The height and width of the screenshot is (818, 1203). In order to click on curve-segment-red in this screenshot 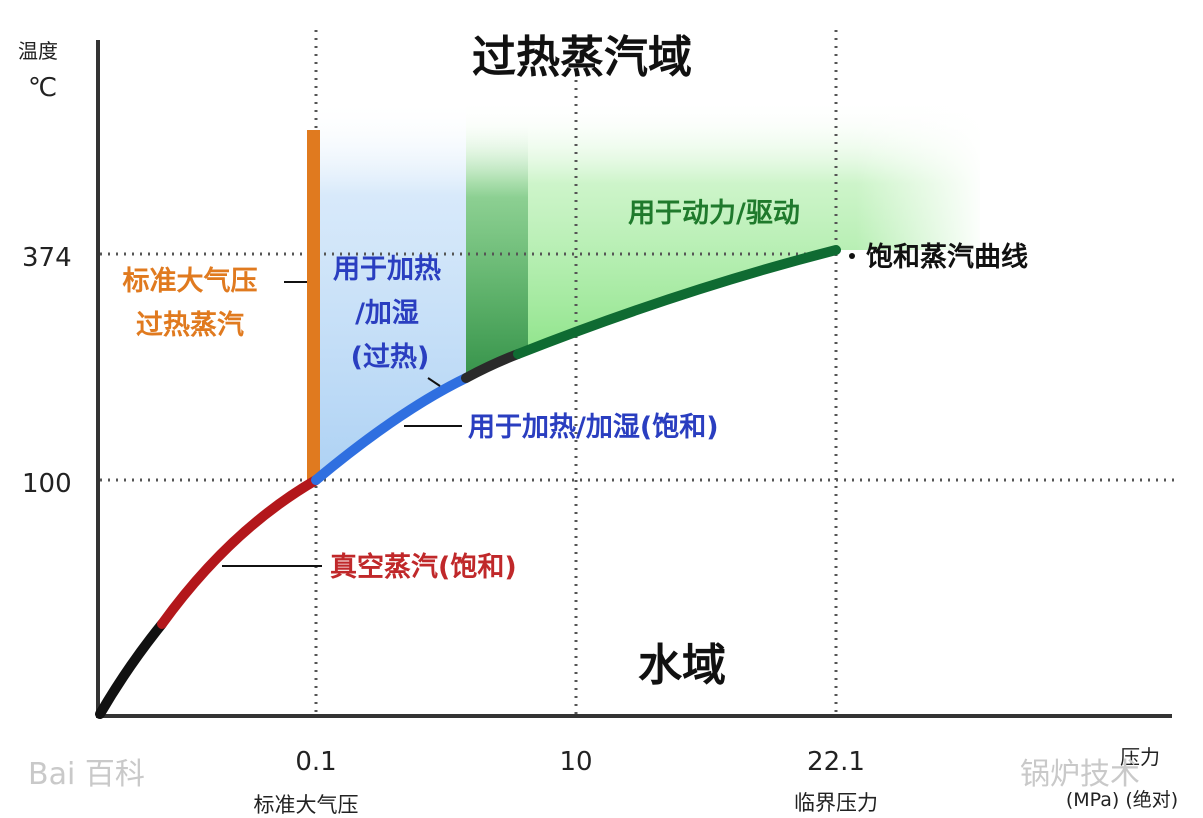, I will do `click(239, 552)`.